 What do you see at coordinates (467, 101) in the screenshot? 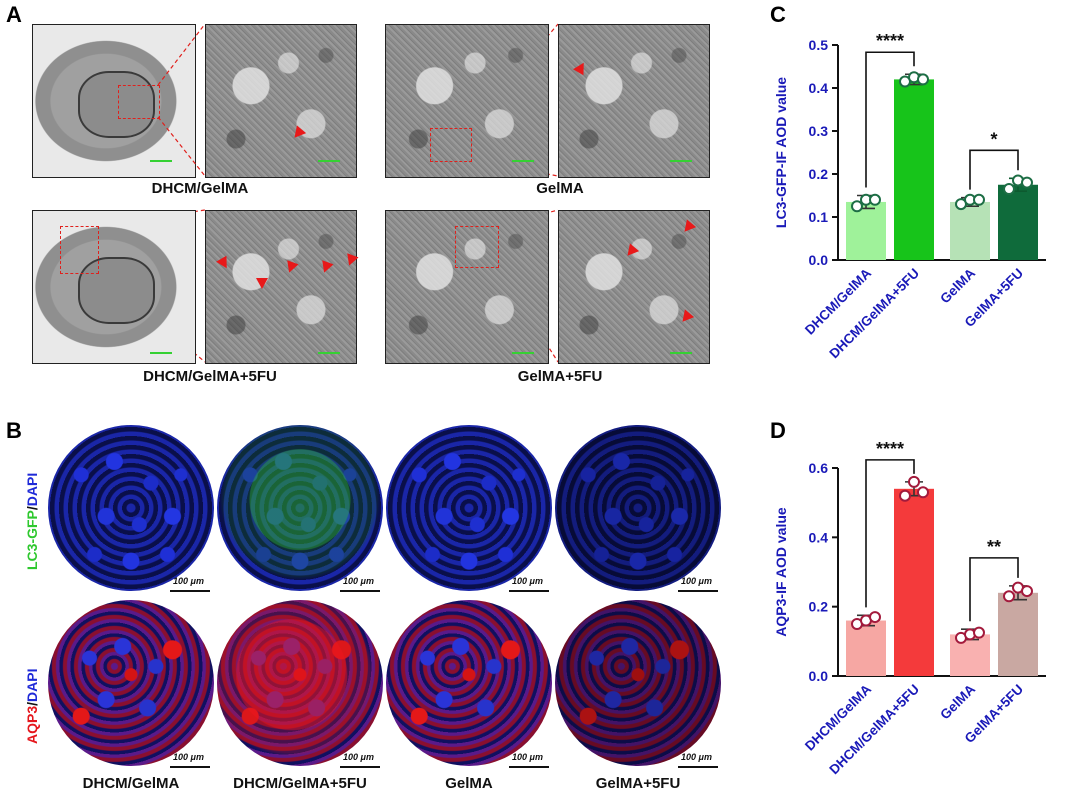
I see `tem-overview-gelma` at bounding box center [467, 101].